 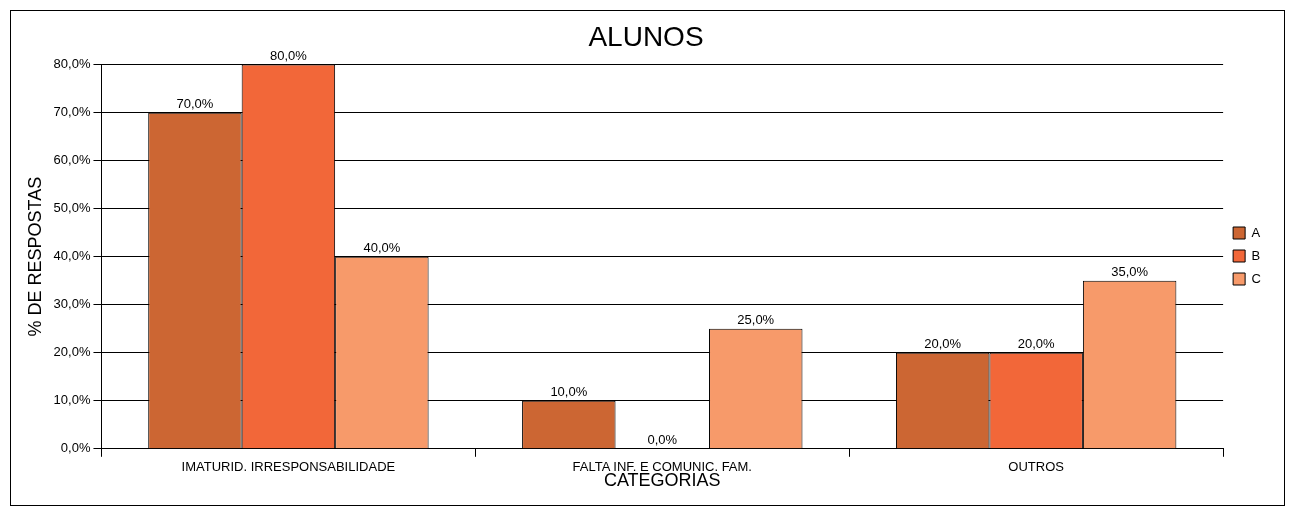 I want to click on y-tick-label: 10,0%, so click(x=72, y=400).